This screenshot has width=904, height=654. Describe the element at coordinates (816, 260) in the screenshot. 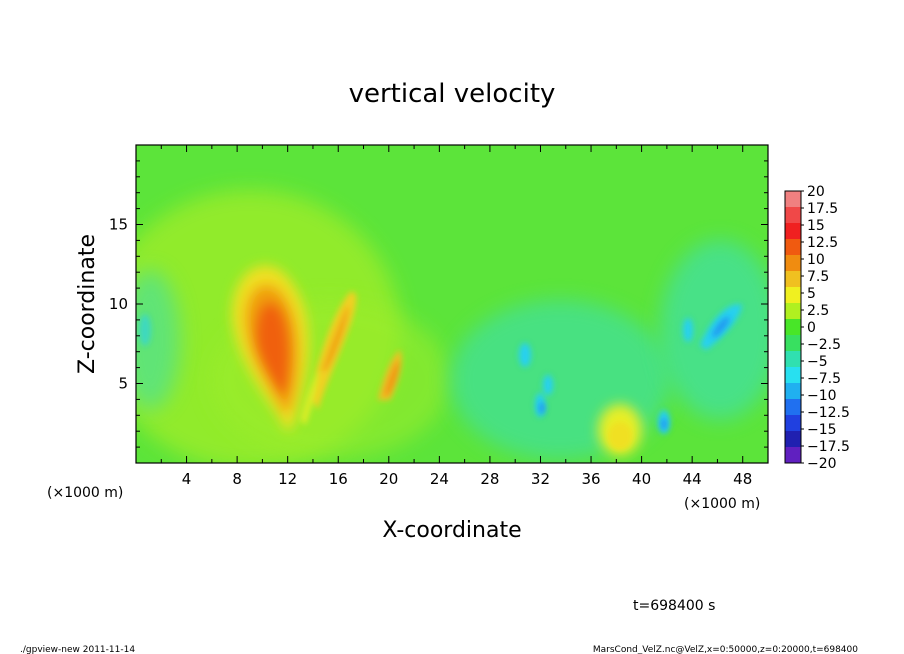

I see `colorbar-label: 10` at that location.